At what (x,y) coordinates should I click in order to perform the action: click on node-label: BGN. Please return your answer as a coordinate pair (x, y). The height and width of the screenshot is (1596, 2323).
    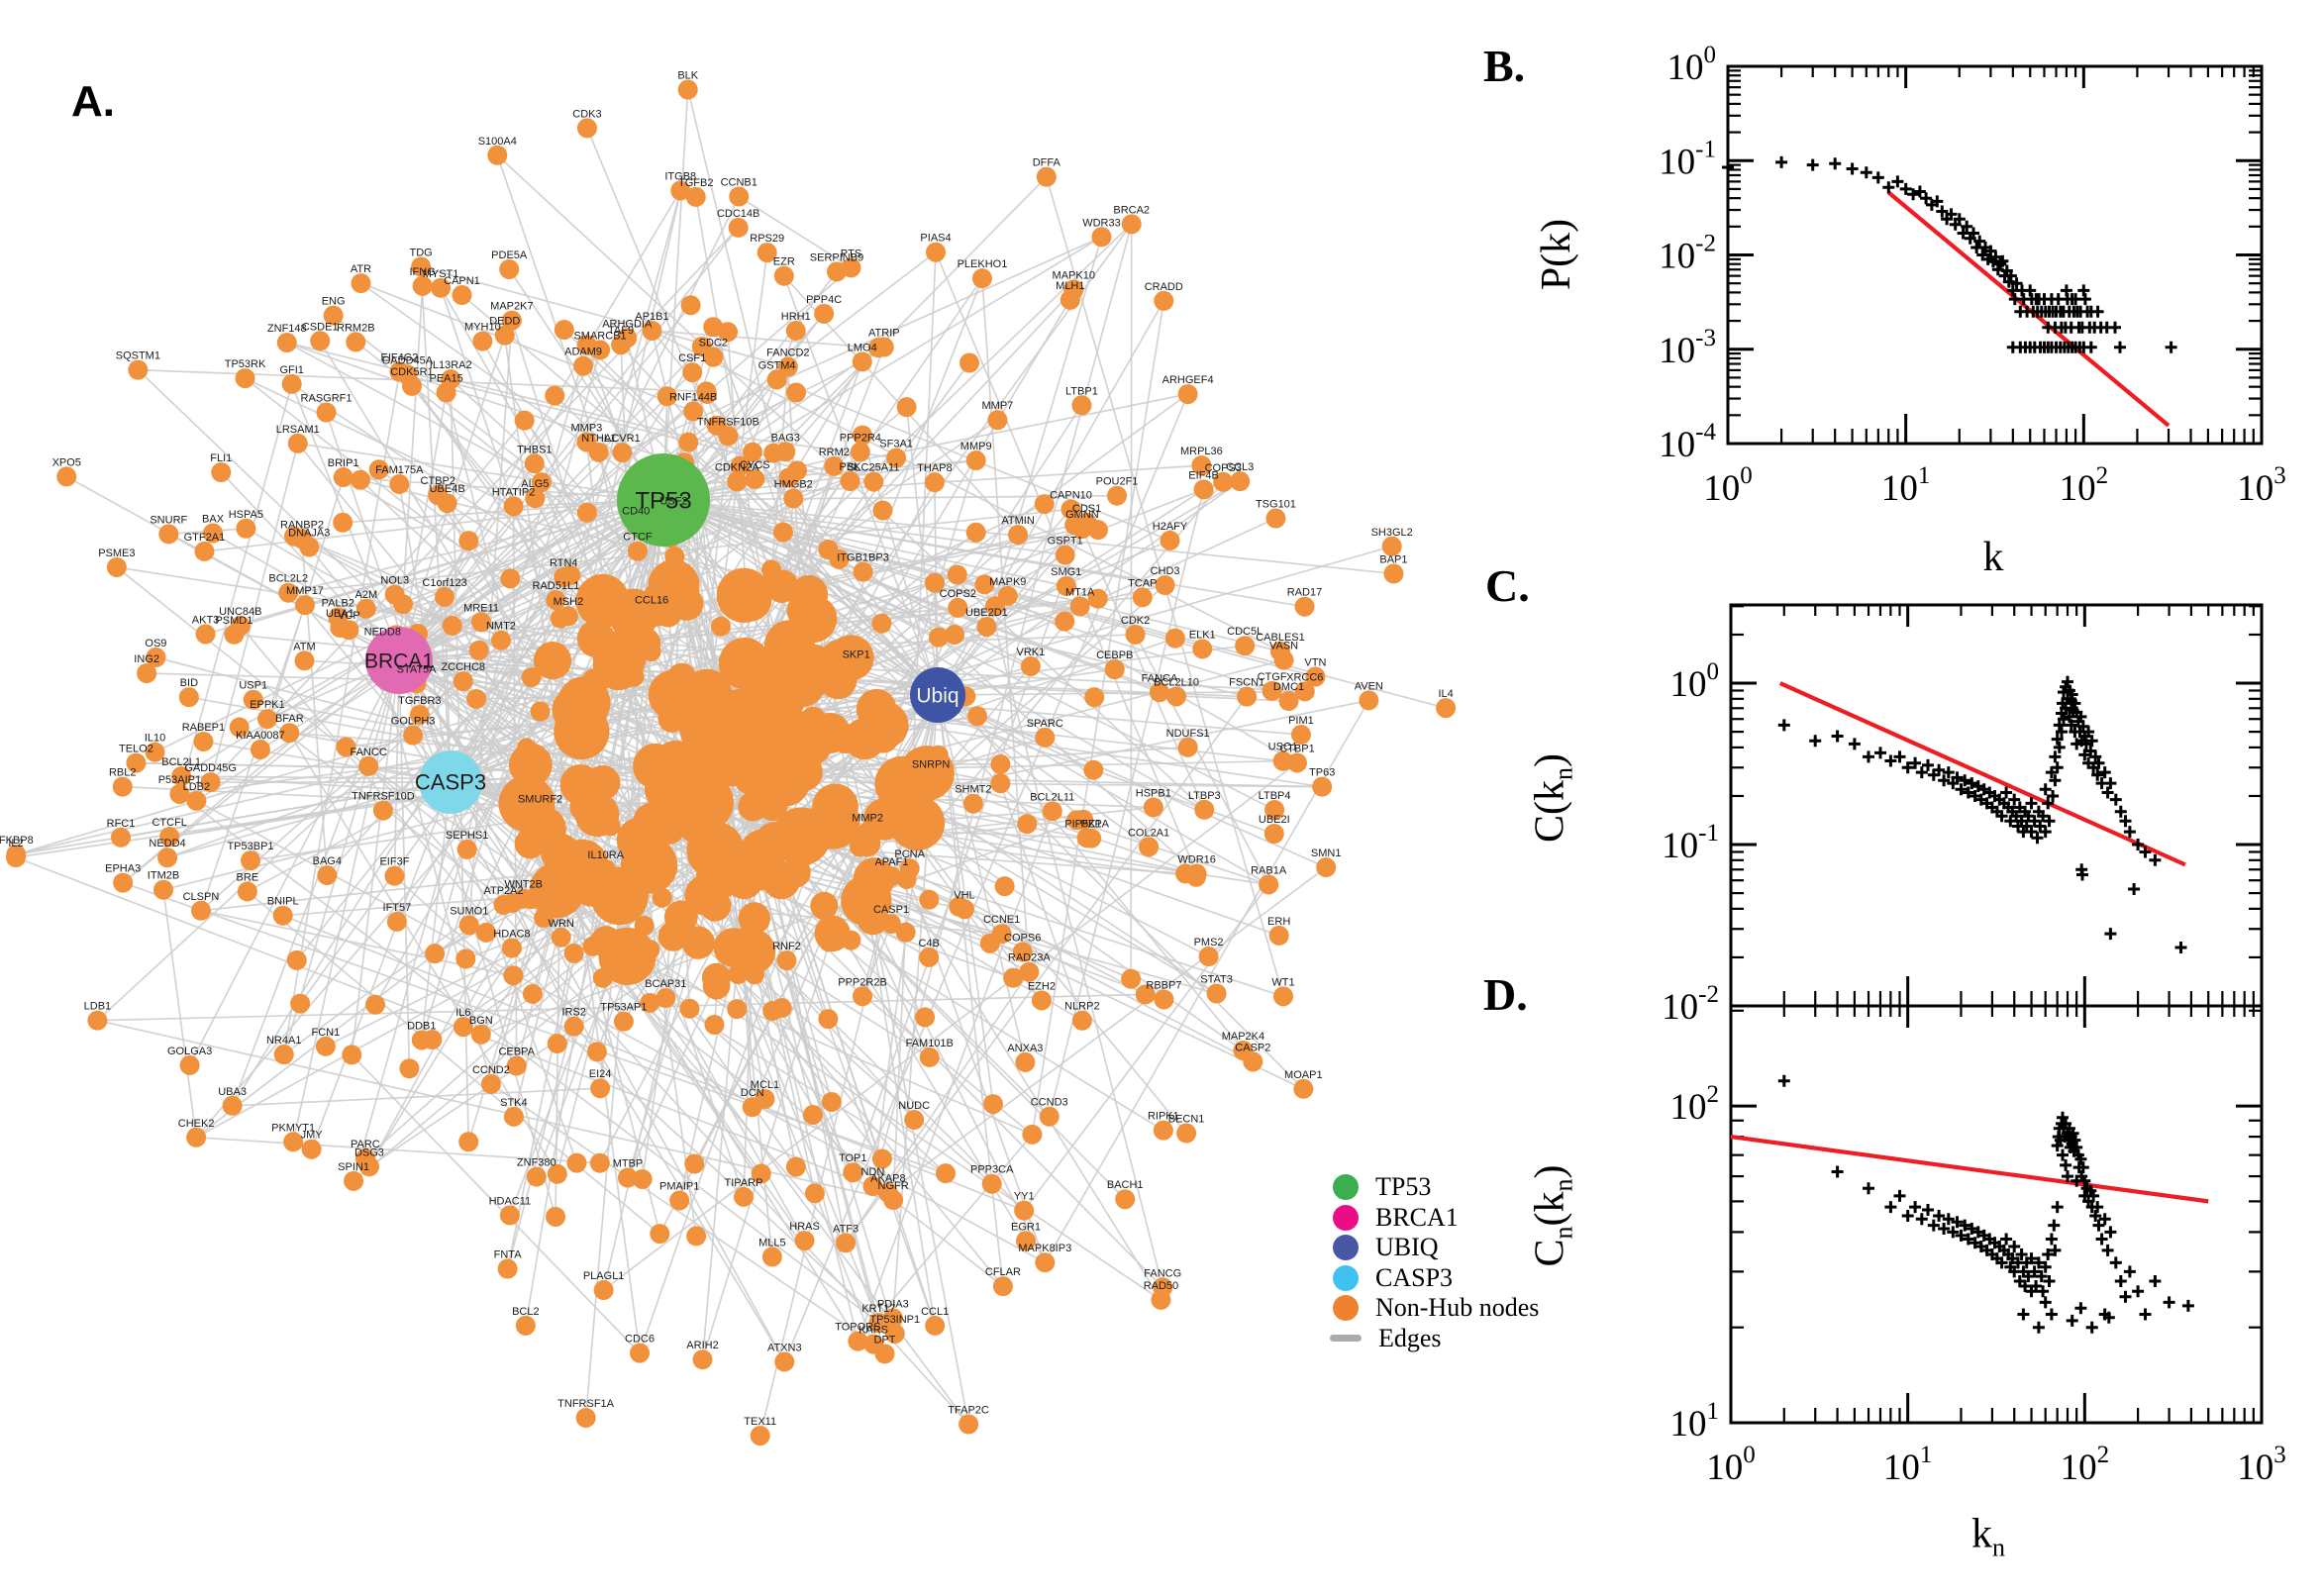
    Looking at the image, I should click on (481, 1021).